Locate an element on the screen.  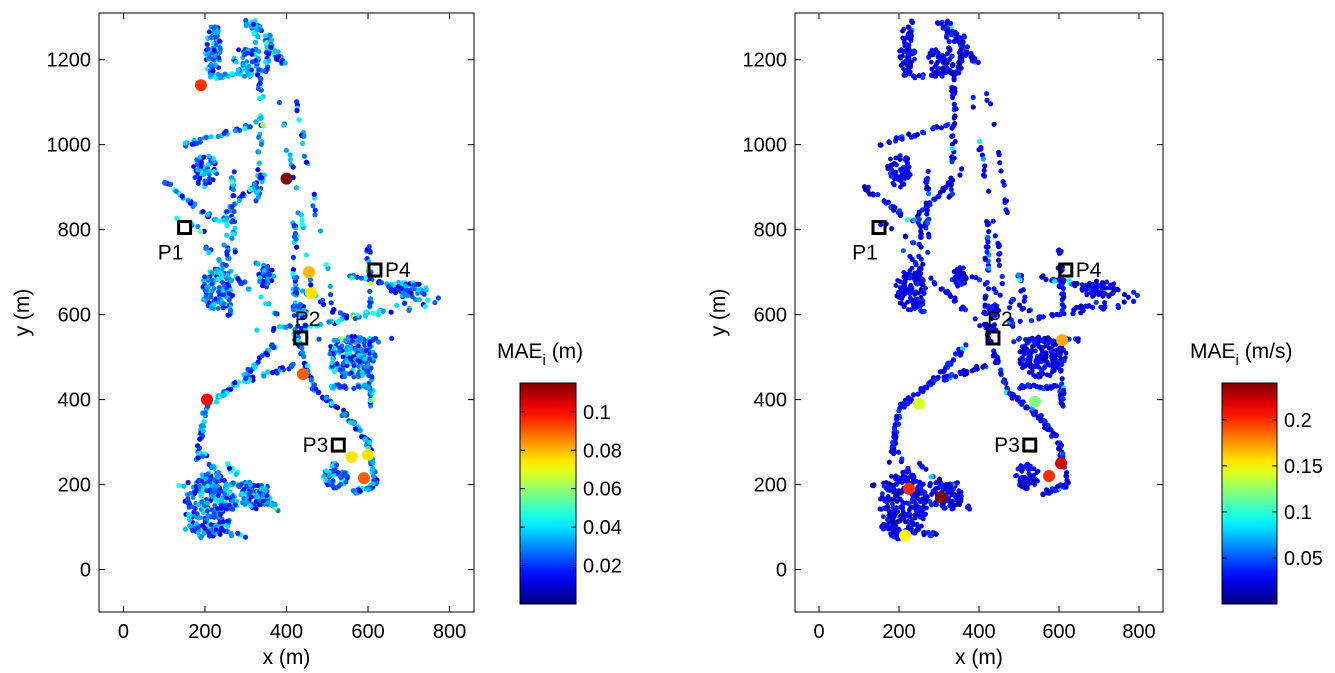
colorbar is located at coordinates (1249, 493).